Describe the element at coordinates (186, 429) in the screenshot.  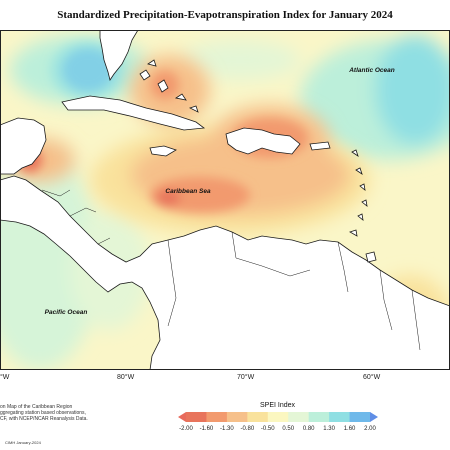
I see `legend-tick-label: -2.00` at that location.